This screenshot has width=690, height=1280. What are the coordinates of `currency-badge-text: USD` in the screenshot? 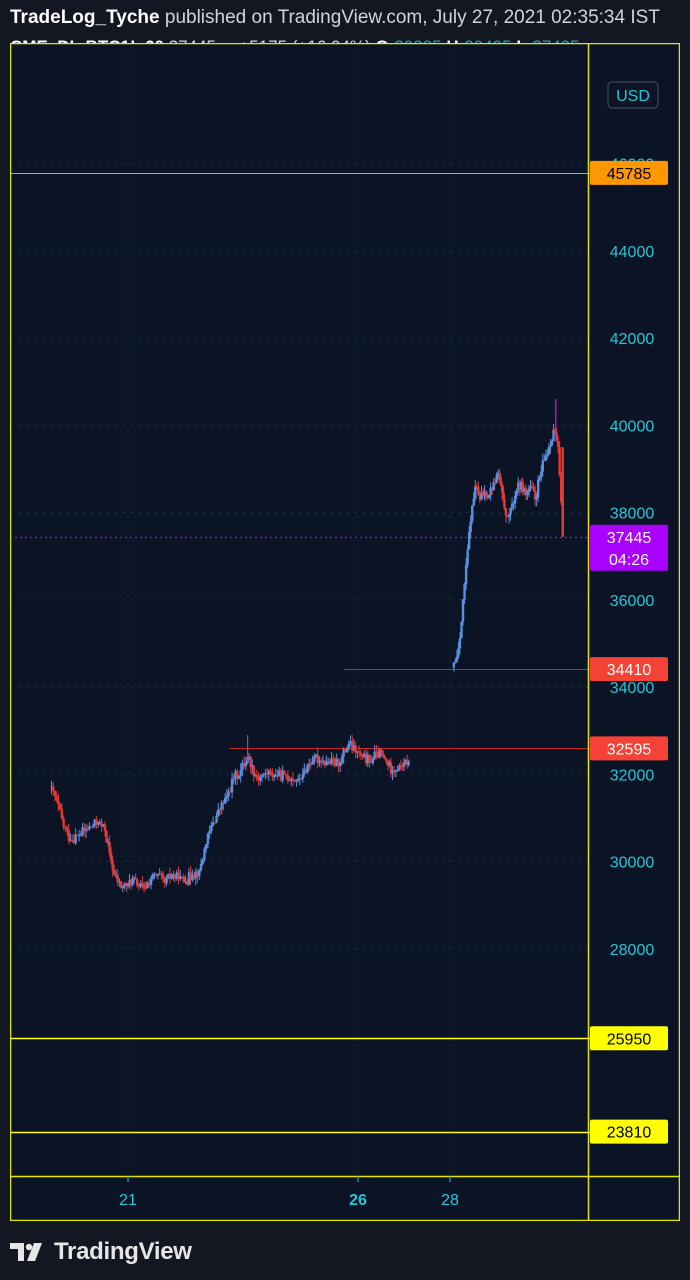 It's located at (633, 96).